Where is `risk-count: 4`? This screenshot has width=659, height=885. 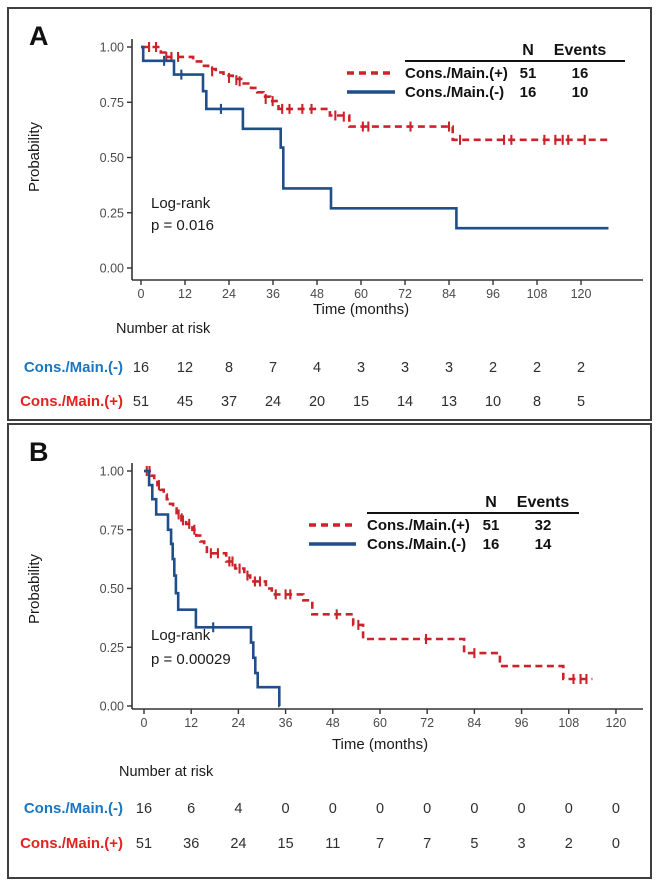
risk-count: 4 is located at coordinates (238, 809).